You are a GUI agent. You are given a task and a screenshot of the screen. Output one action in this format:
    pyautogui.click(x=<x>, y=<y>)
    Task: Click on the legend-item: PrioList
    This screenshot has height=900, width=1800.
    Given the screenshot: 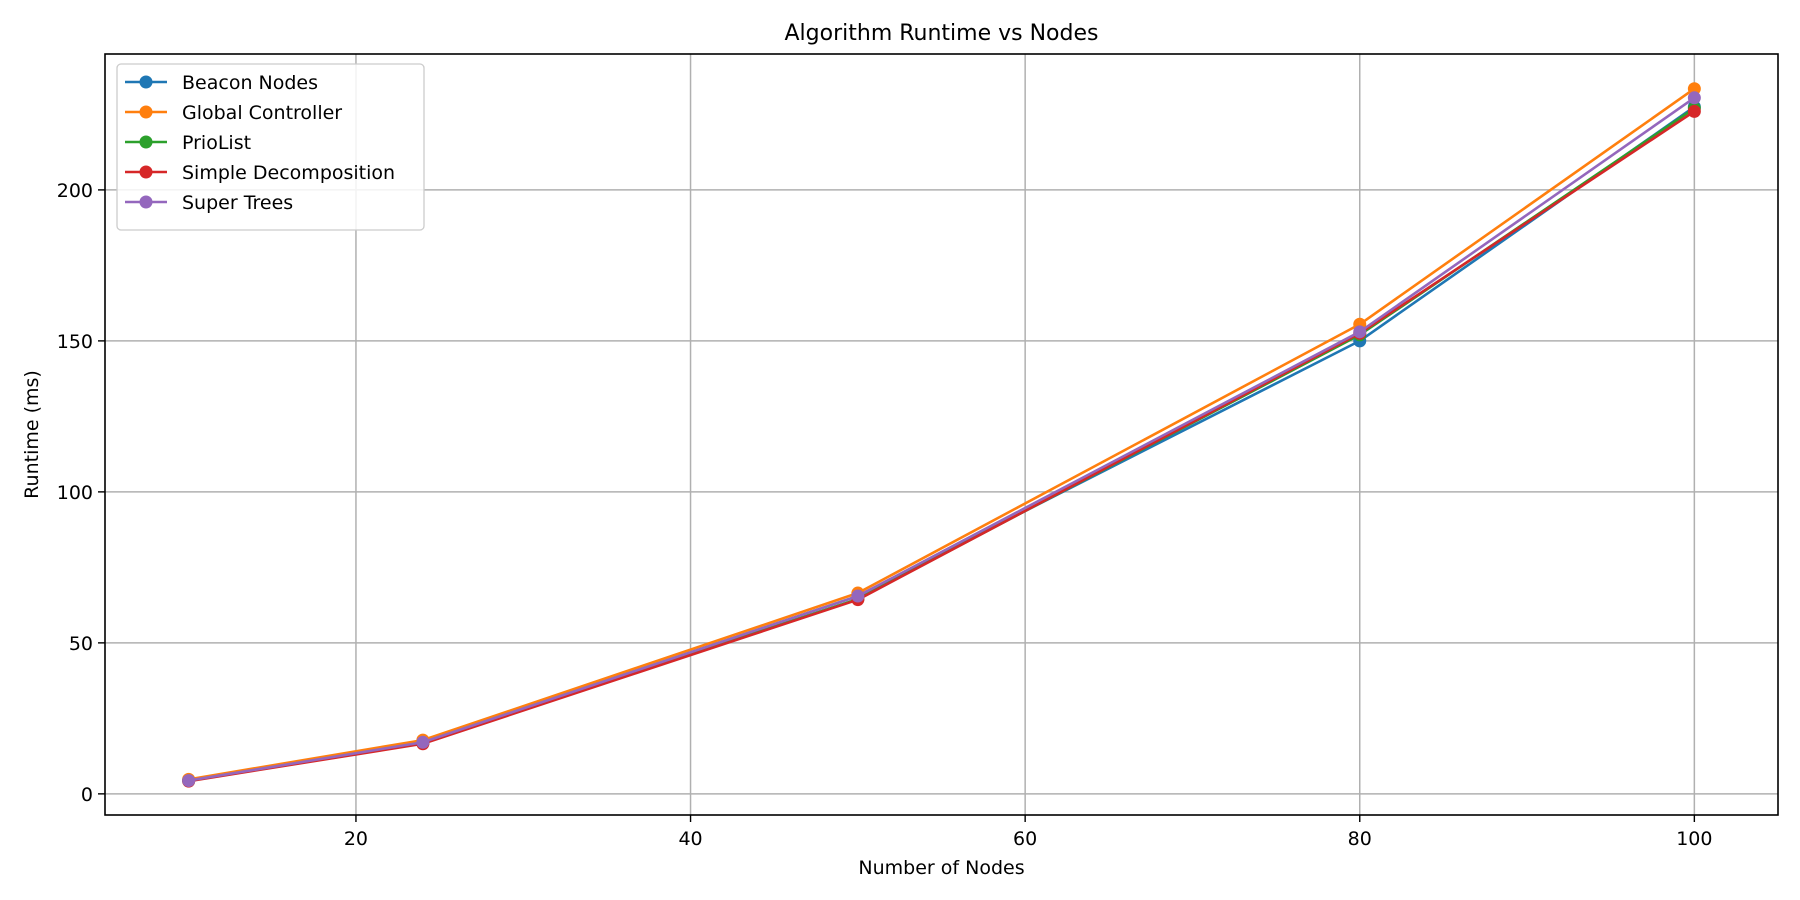 What is the action you would take?
    pyautogui.click(x=188, y=143)
    